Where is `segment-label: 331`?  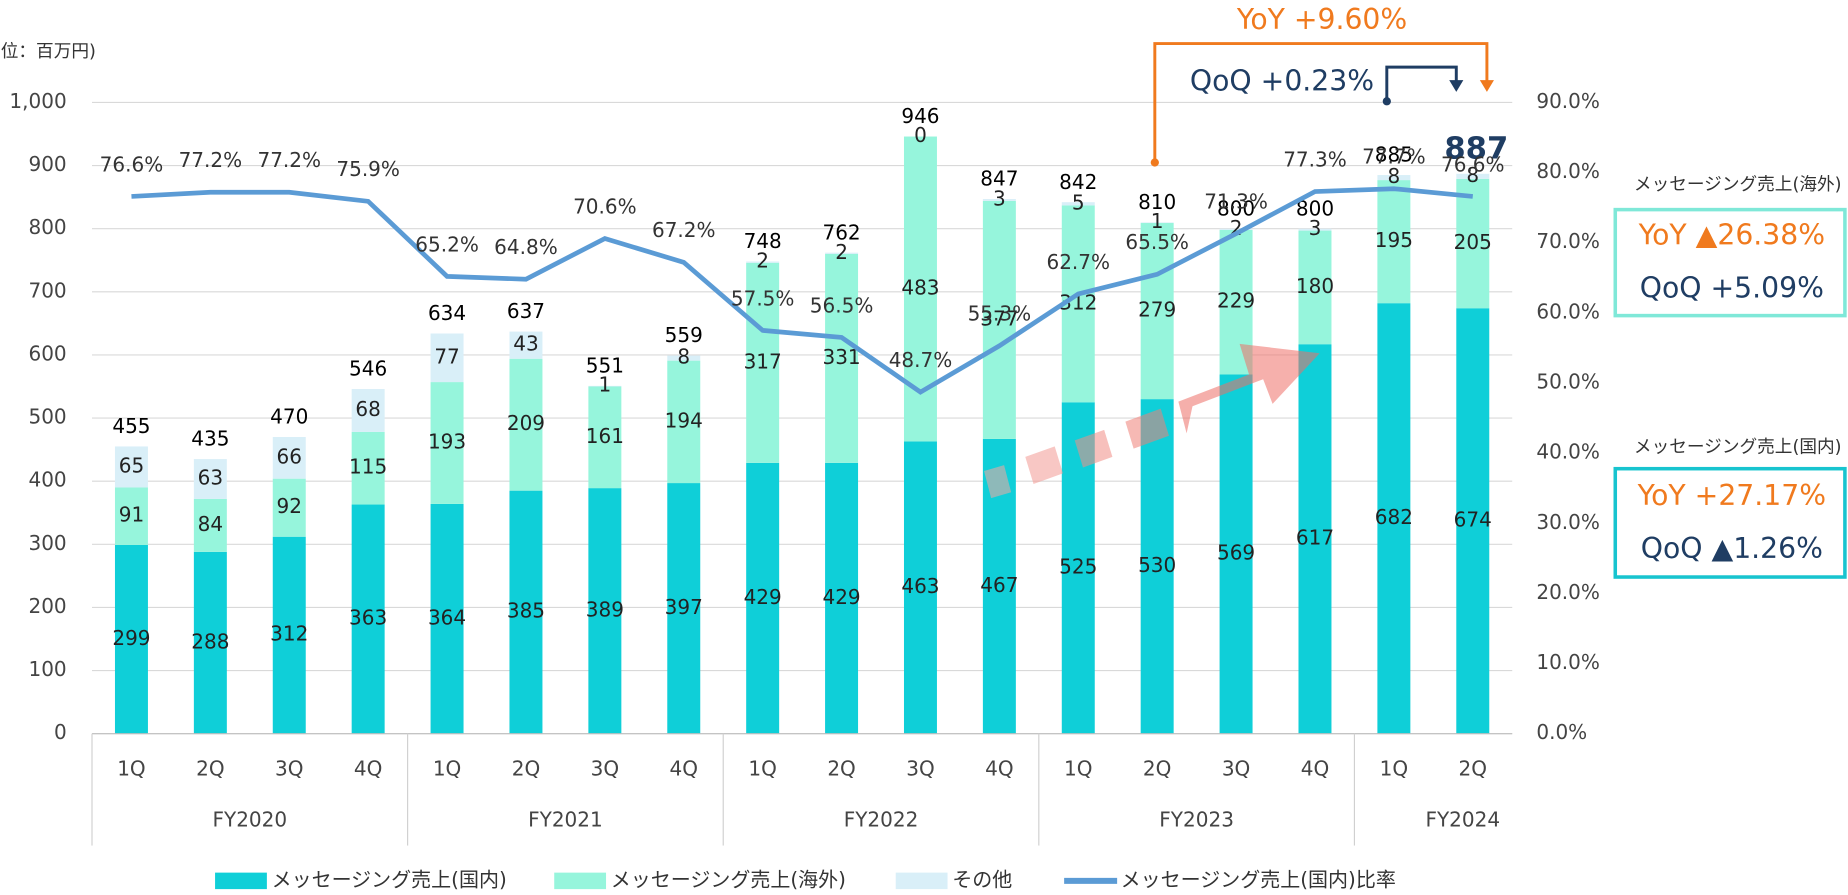 segment-label: 331 is located at coordinates (841, 357).